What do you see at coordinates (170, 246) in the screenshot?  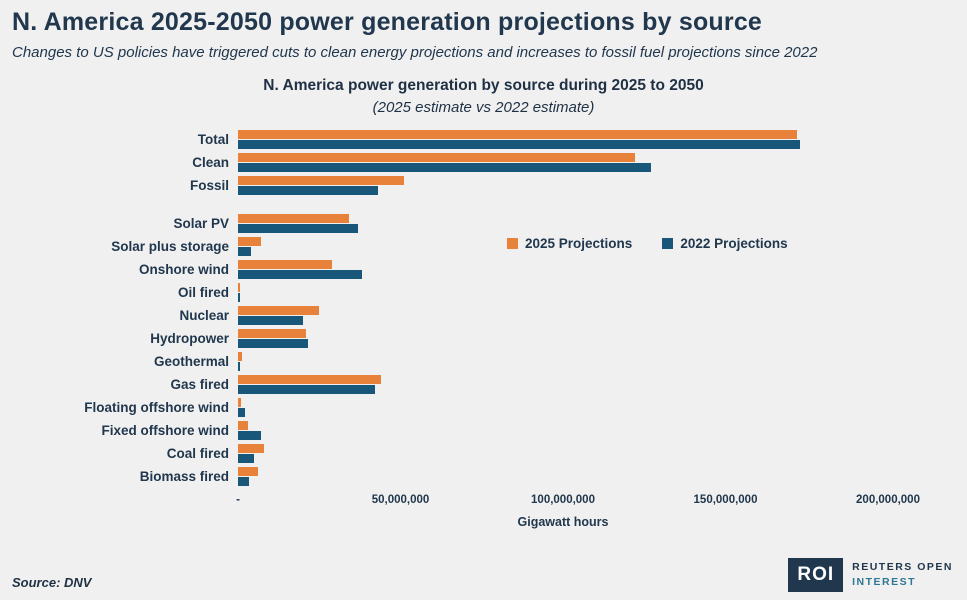 I see `category-label: Solar plus storage` at bounding box center [170, 246].